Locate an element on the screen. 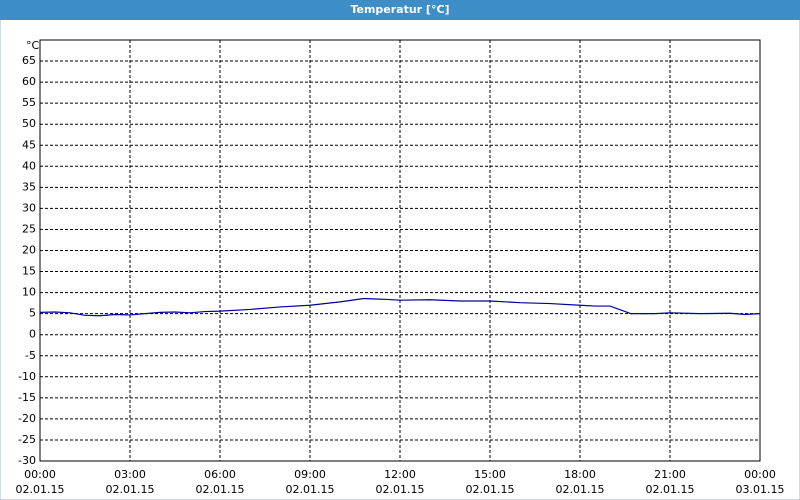 Image resolution: width=800 pixels, height=500 pixels. x-tick-label: 21:00 is located at coordinates (670, 474).